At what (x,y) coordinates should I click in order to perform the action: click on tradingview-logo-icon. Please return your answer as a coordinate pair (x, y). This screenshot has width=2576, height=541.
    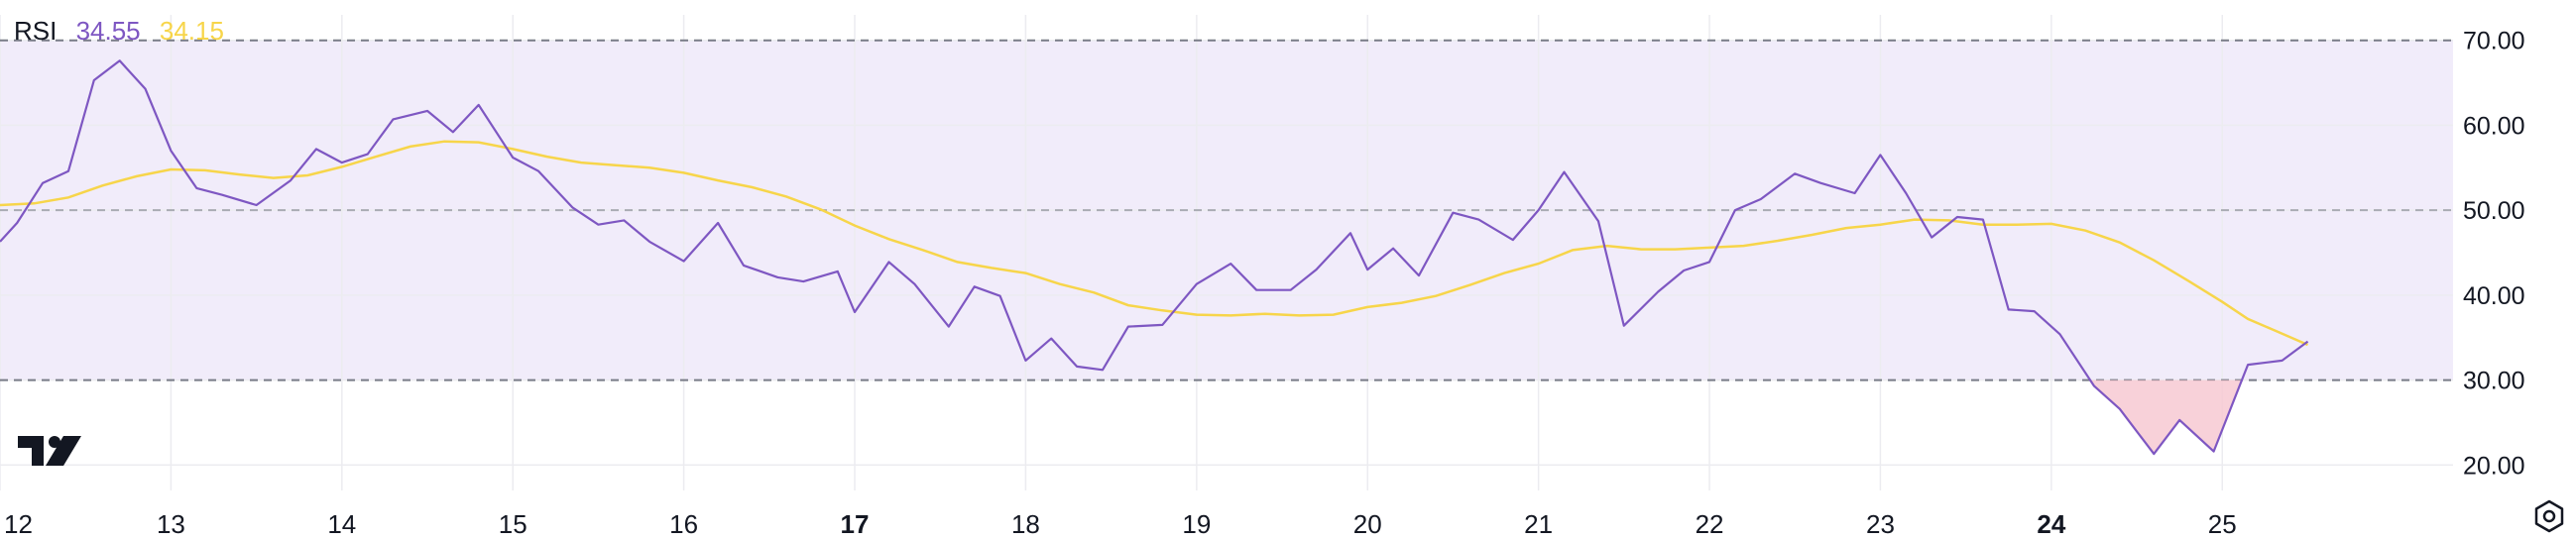
    Looking at the image, I should click on (49, 454).